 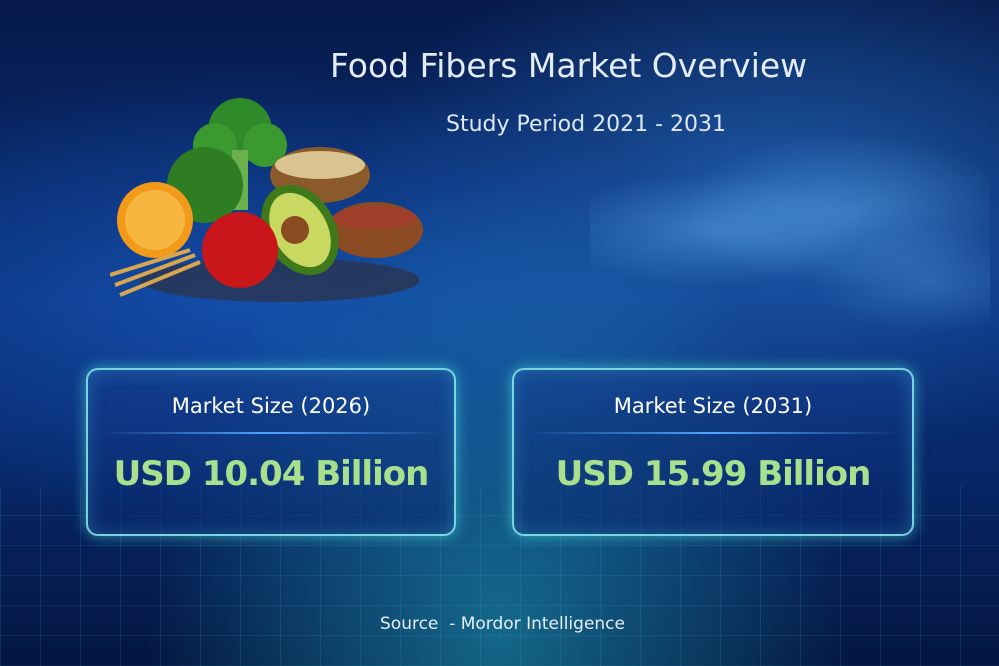 I want to click on page-title: Food Fibers Market Overview, so click(x=569, y=65).